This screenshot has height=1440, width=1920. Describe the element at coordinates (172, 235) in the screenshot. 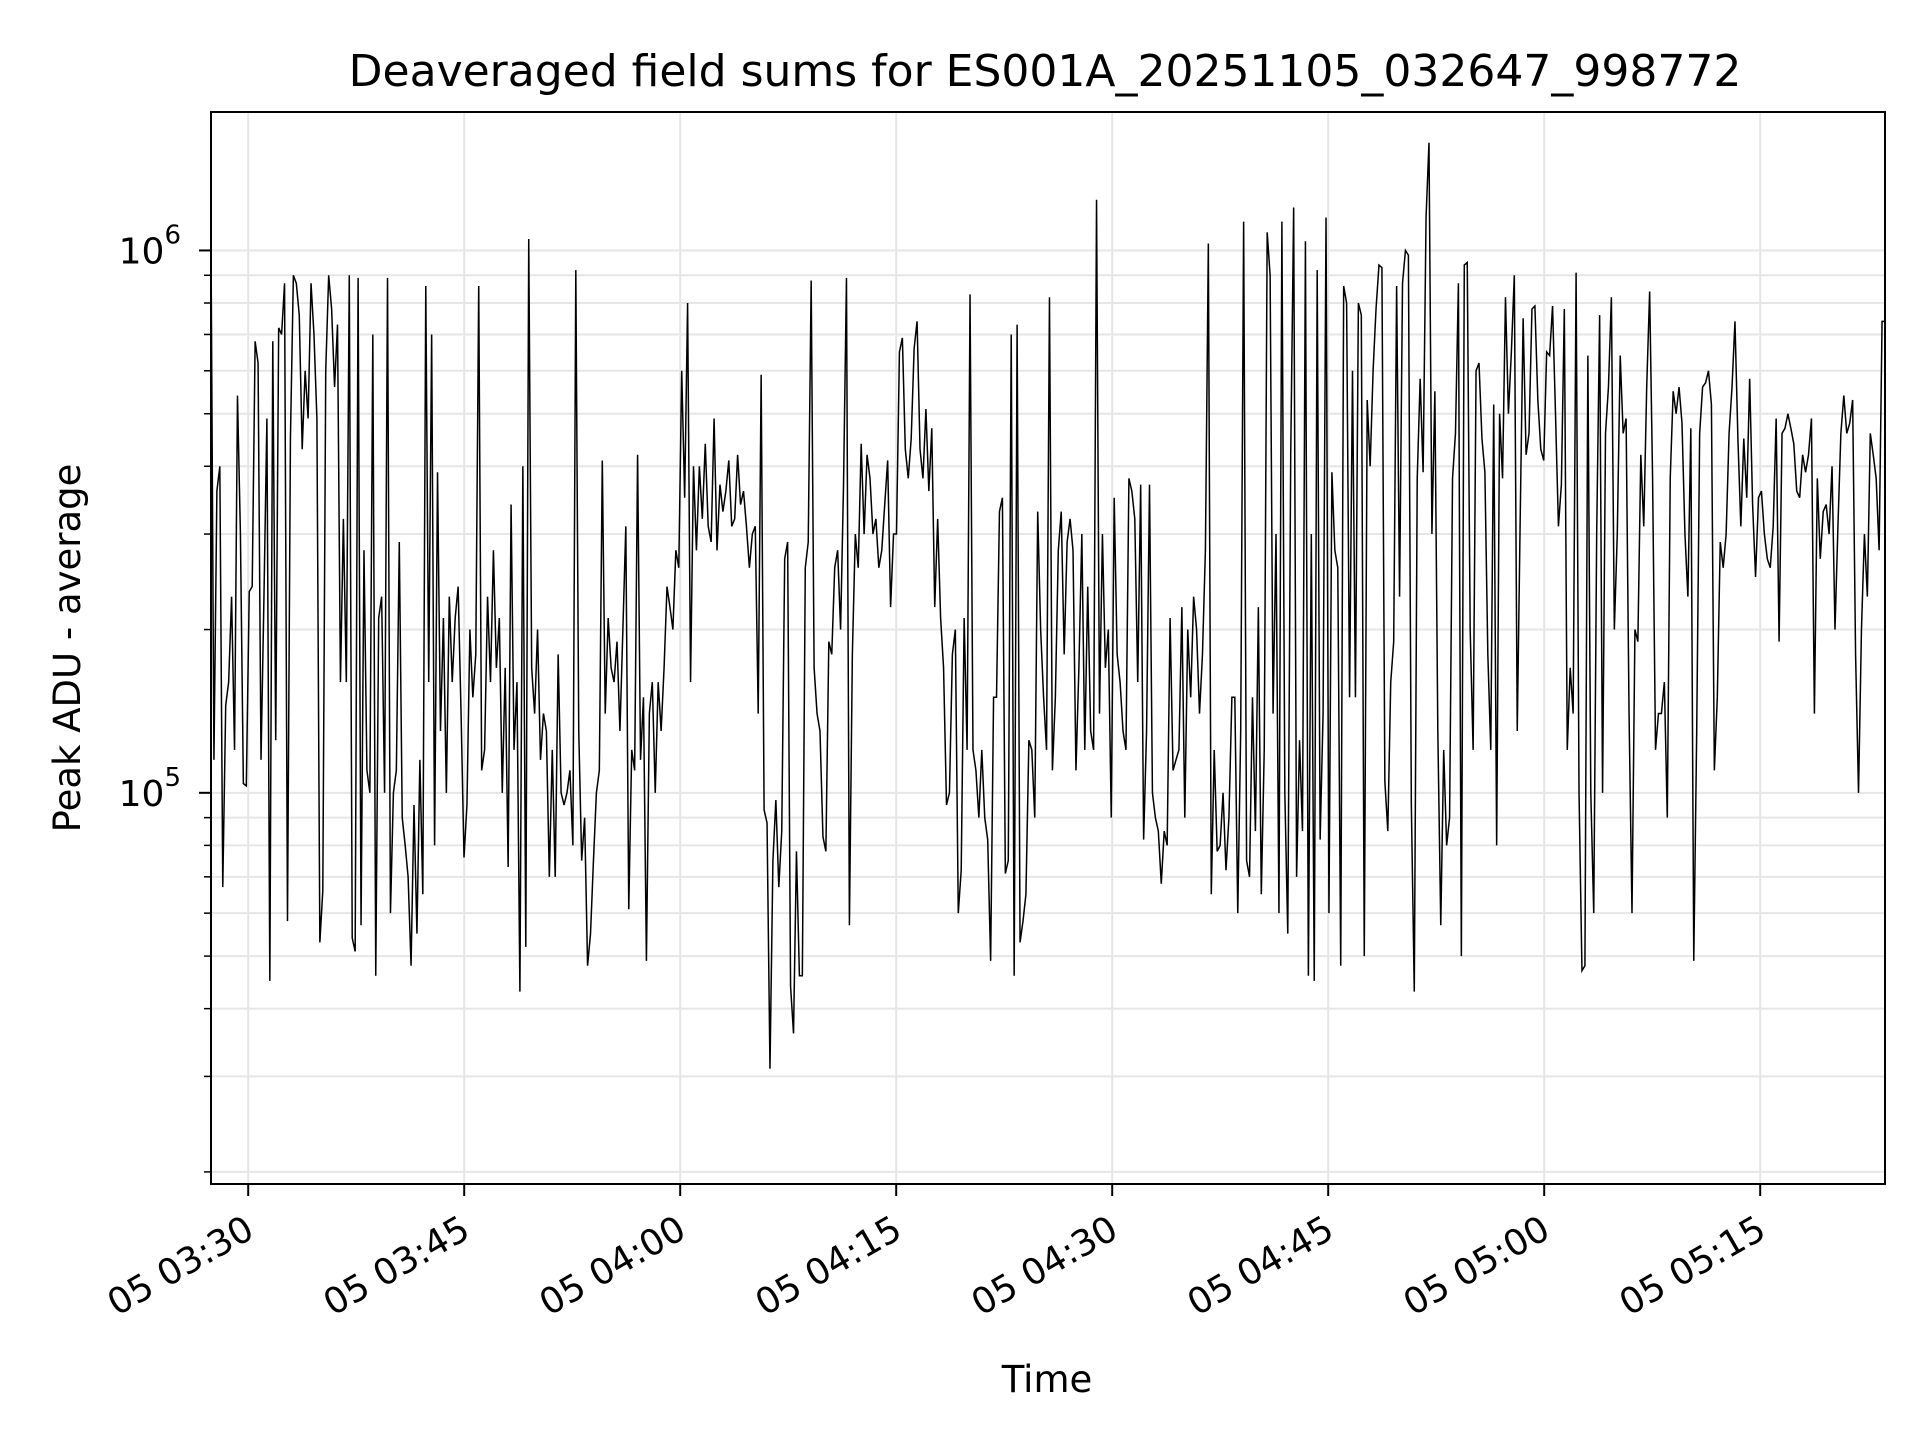

I see `y-tick-exponent: 6` at that location.